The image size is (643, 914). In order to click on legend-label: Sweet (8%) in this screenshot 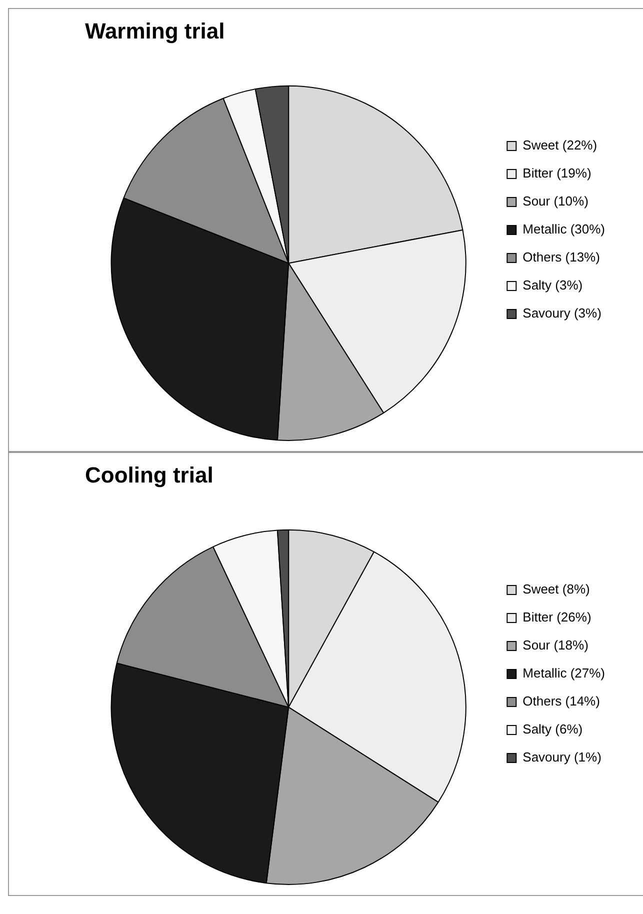, I will do `click(556, 589)`.